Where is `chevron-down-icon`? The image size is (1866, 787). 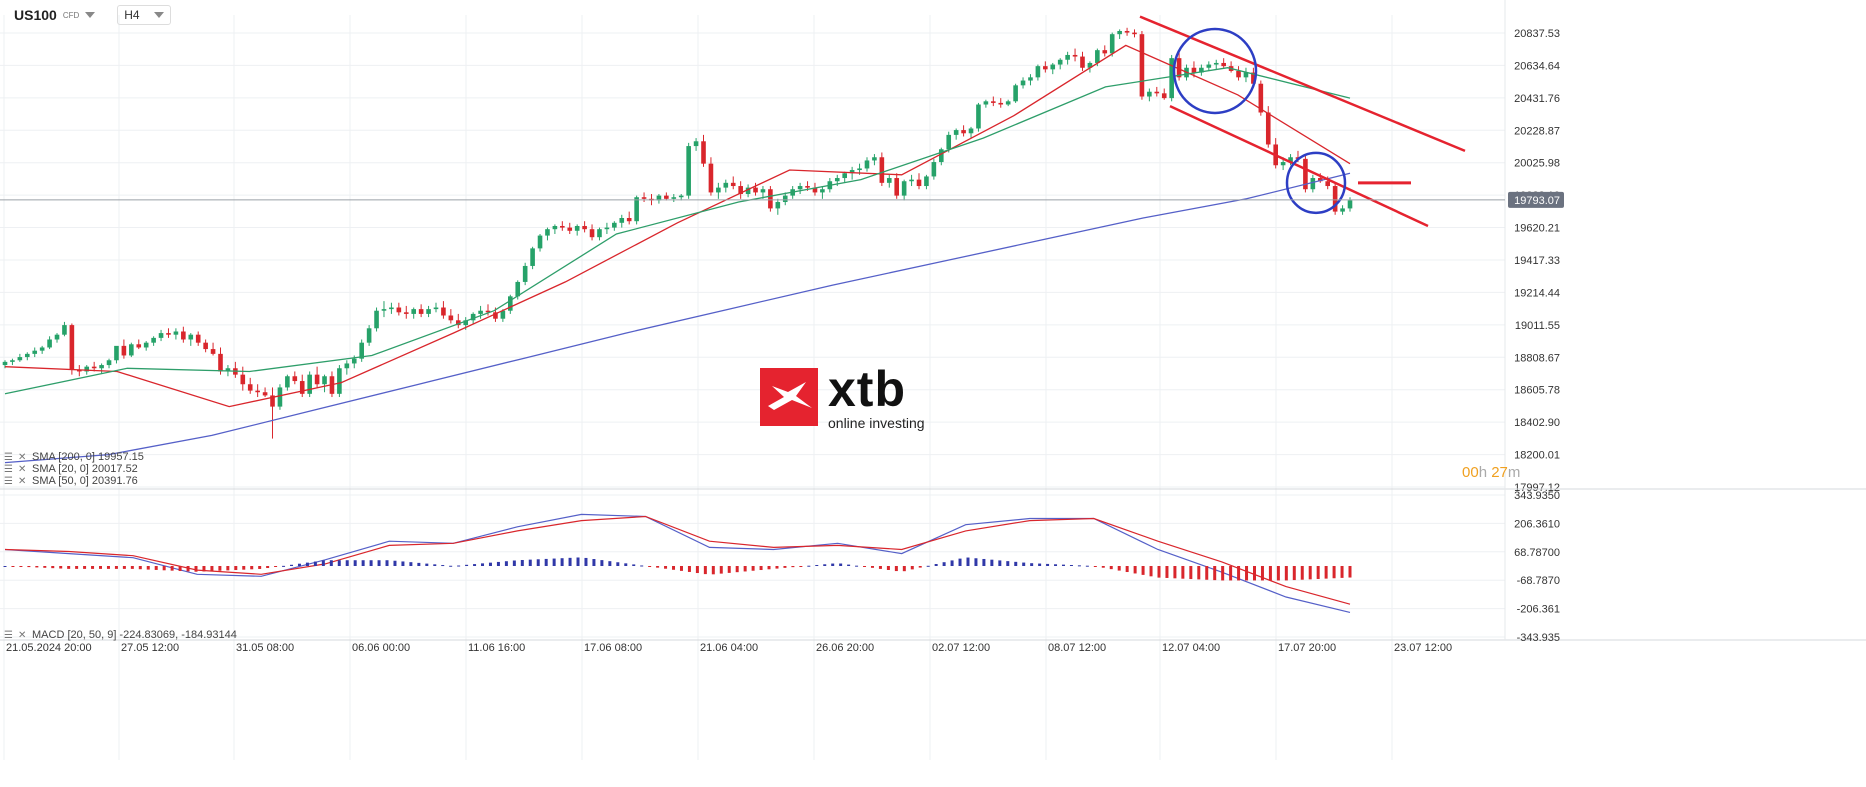 chevron-down-icon is located at coordinates (158, 15).